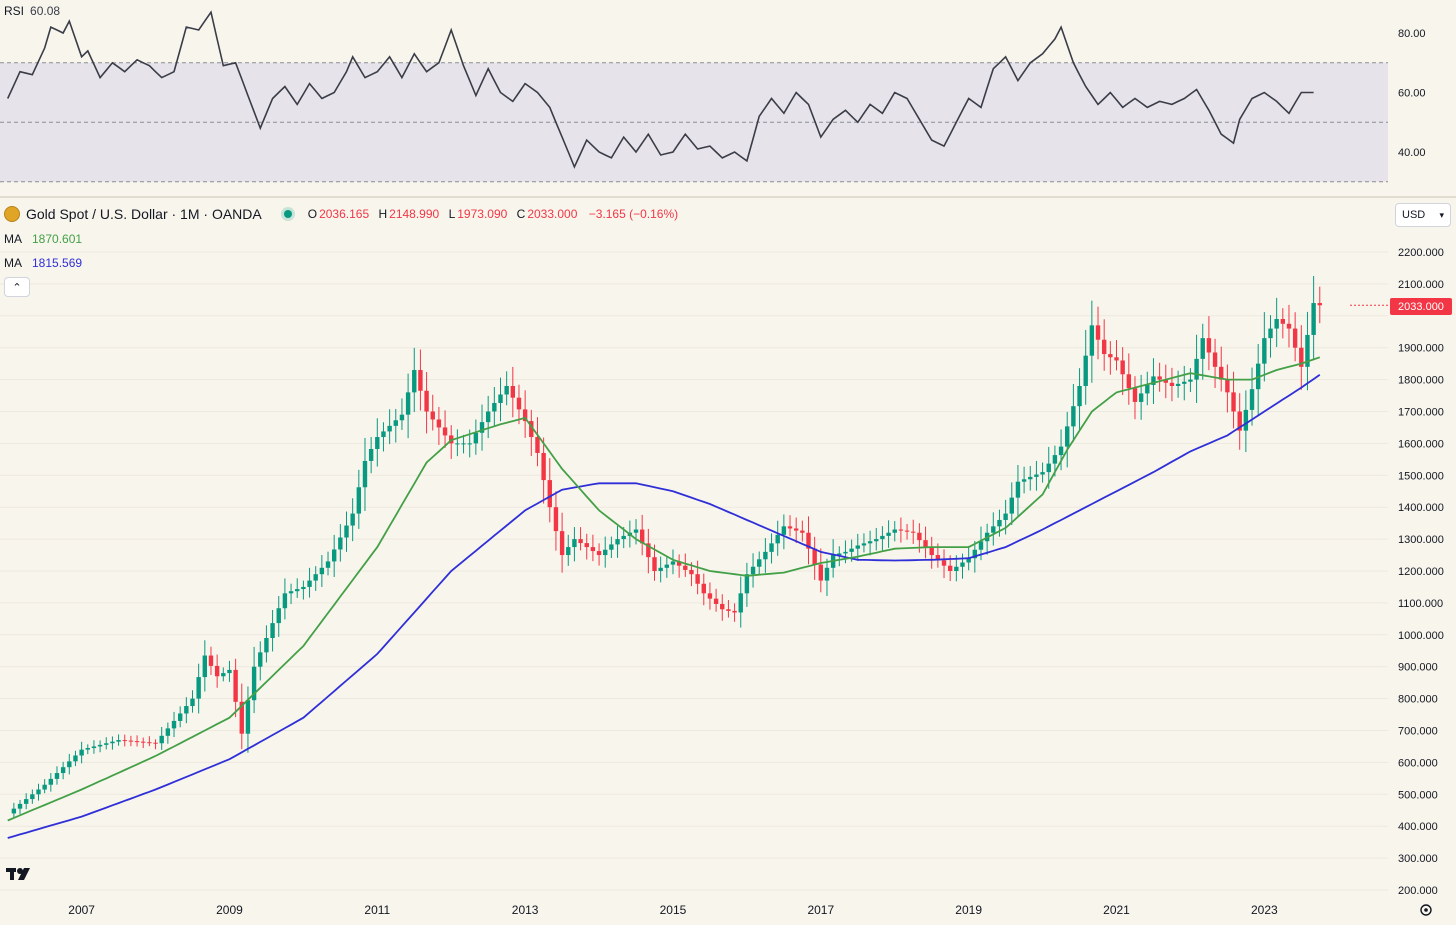 The image size is (1456, 925). Describe the element at coordinates (43, 239) in the screenshot. I see `ma1-legend: MA 1870.601` at that location.